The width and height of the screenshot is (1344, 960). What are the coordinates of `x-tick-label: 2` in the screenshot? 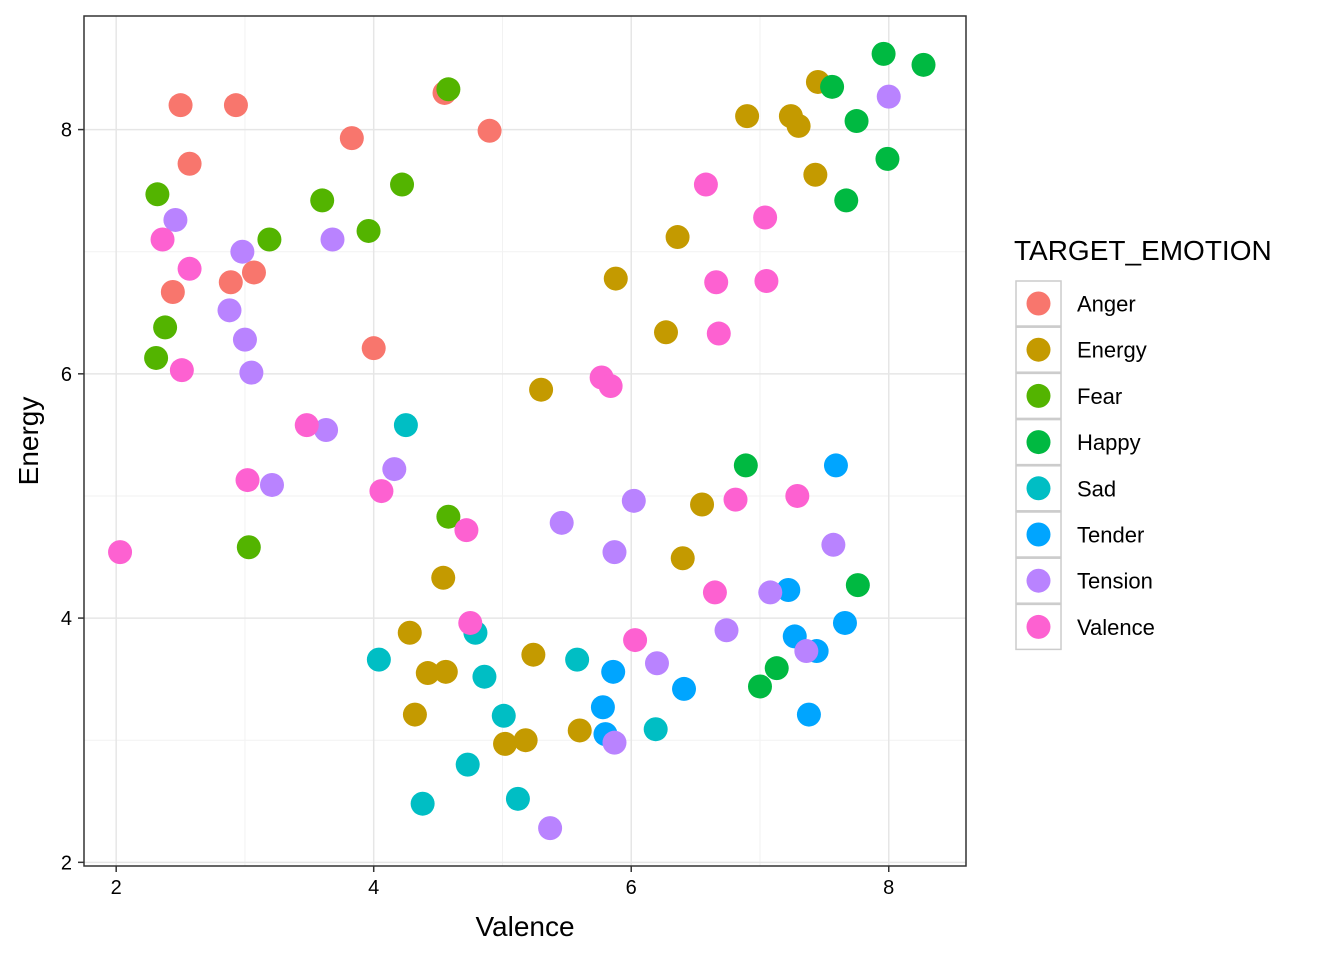 It's located at (116, 888).